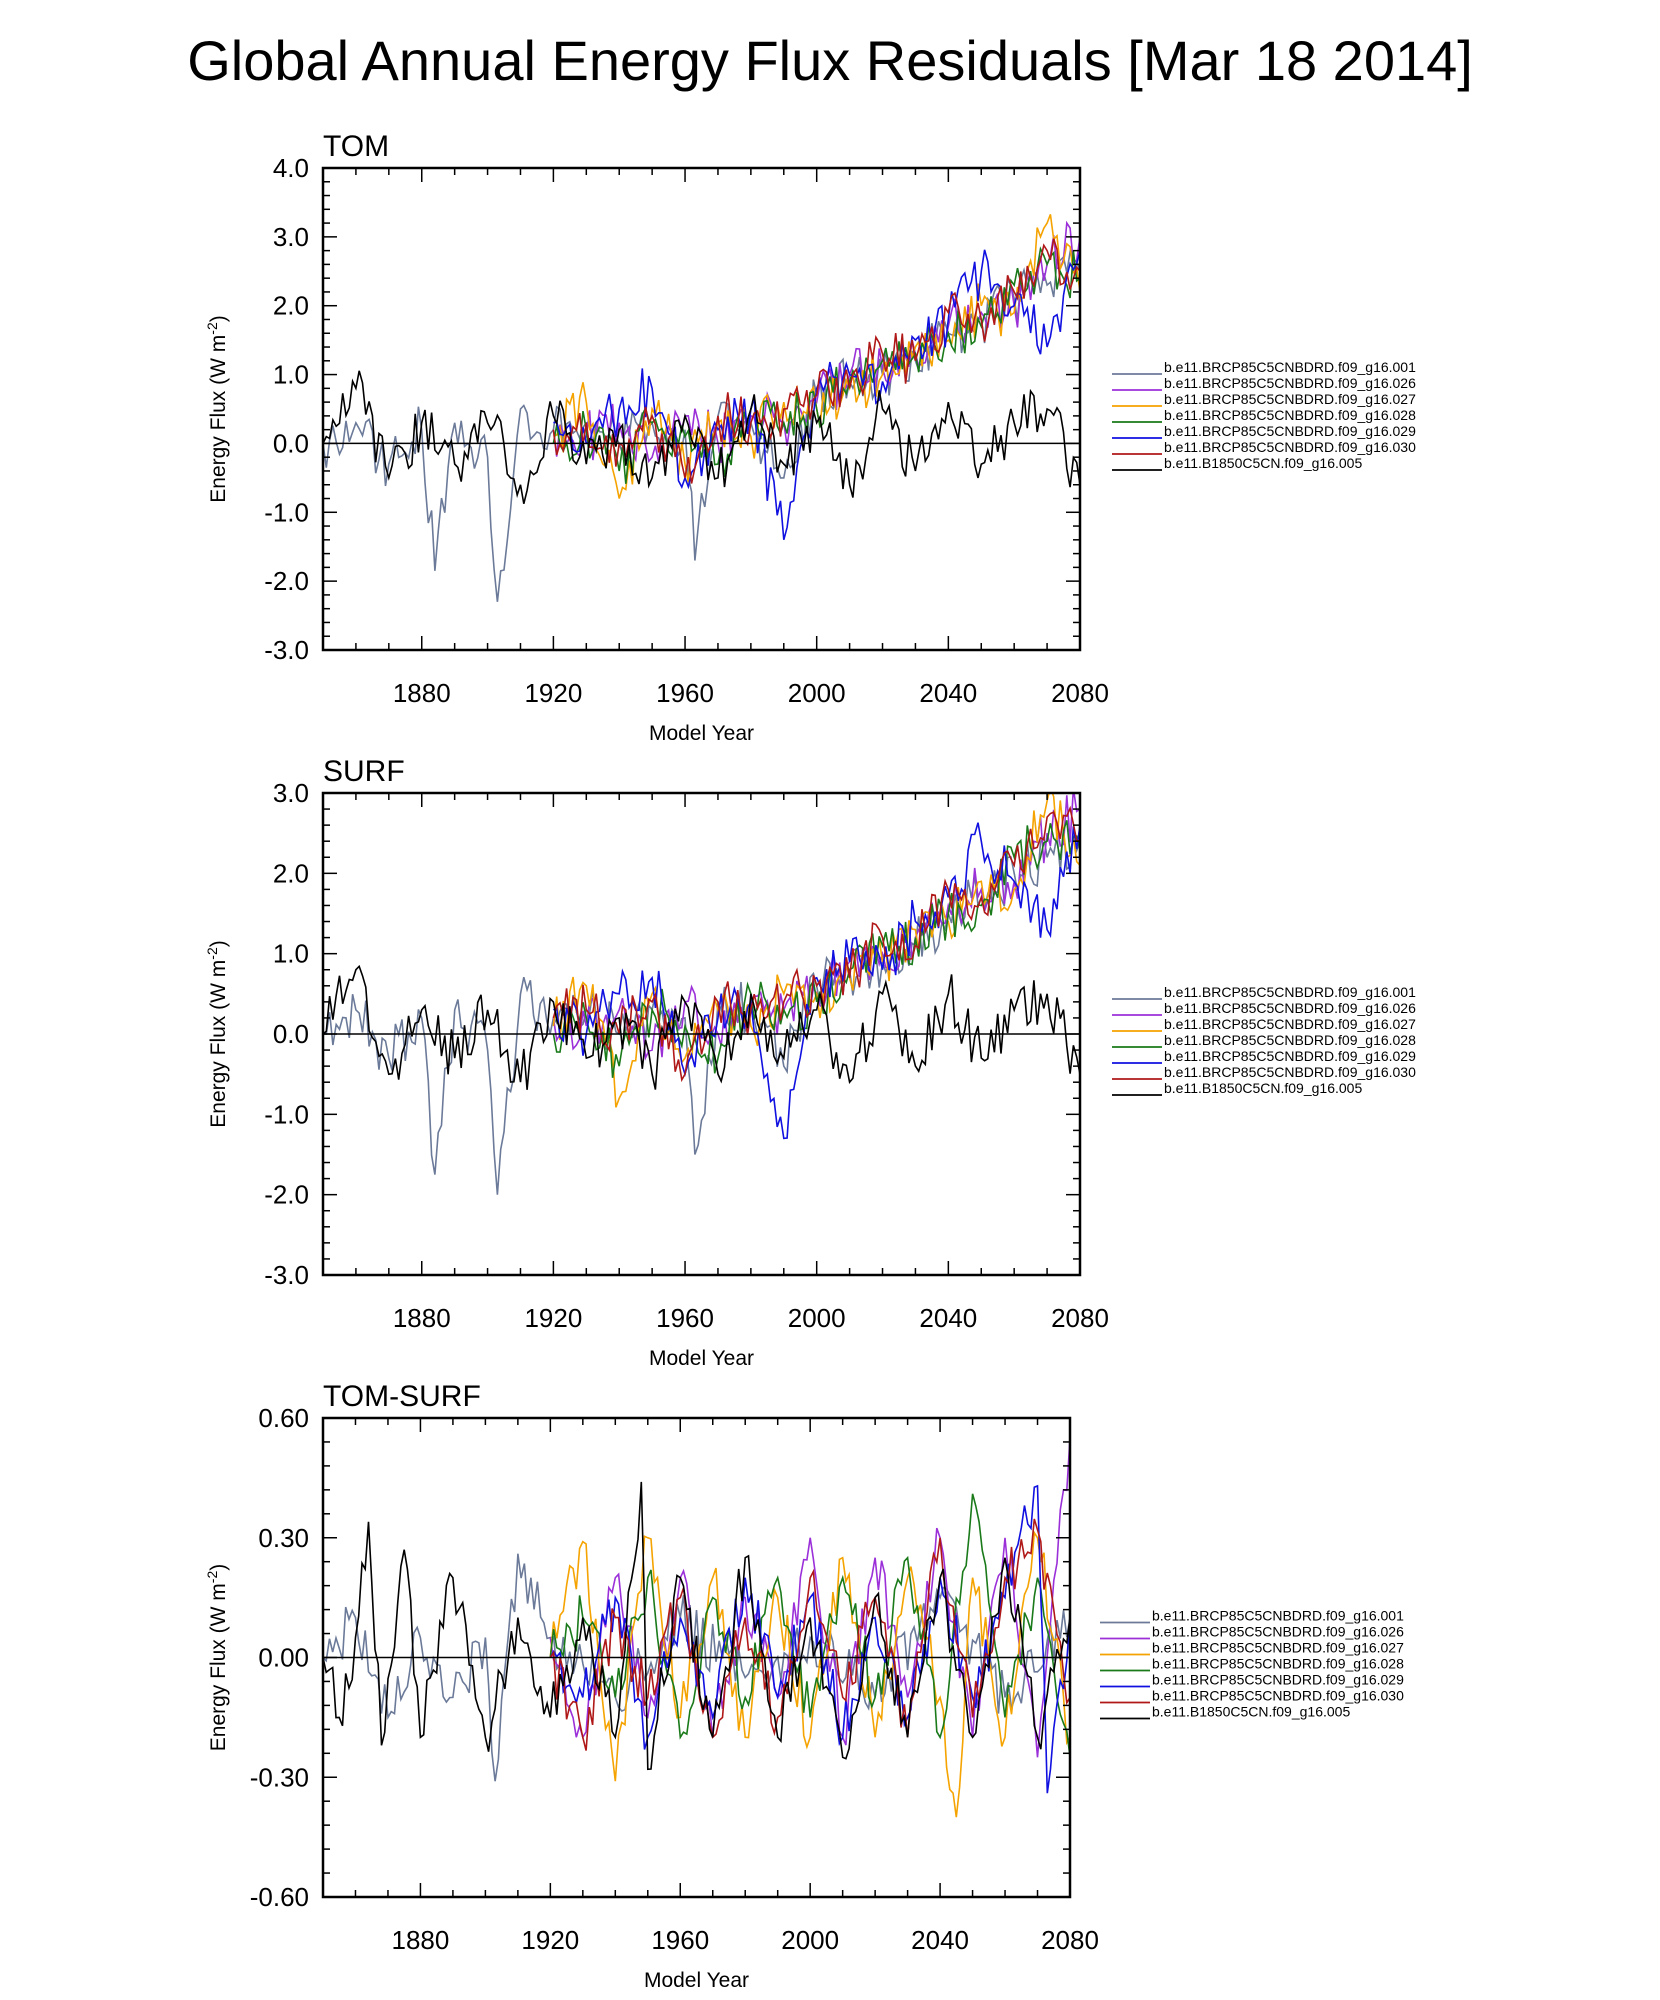 The image size is (1660, 2000). Describe the element at coordinates (364, 771) in the screenshot. I see `panel-title: SURF` at that location.